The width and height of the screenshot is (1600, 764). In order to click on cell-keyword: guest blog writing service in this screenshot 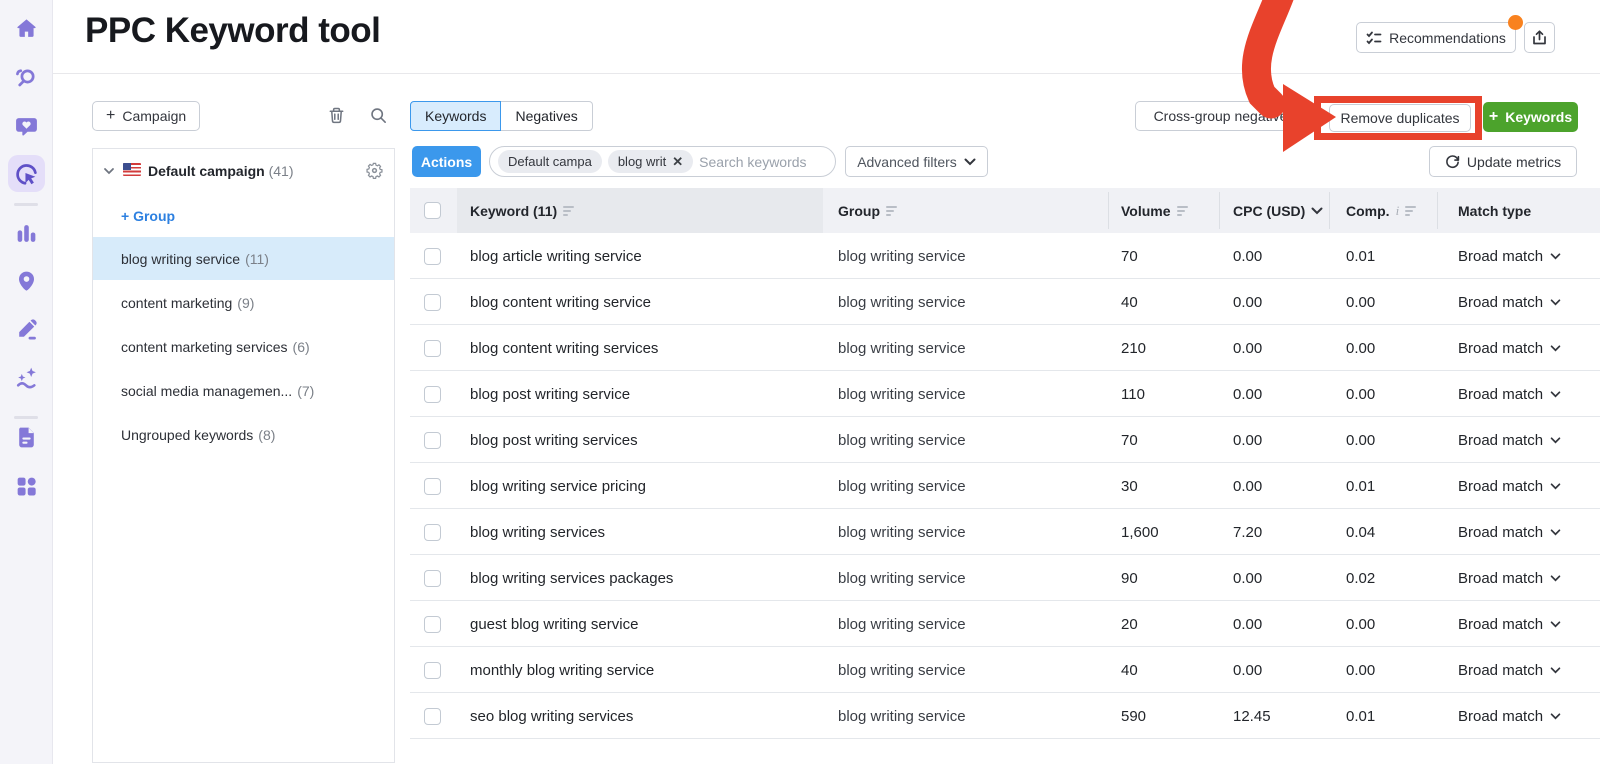, I will do `click(554, 624)`.